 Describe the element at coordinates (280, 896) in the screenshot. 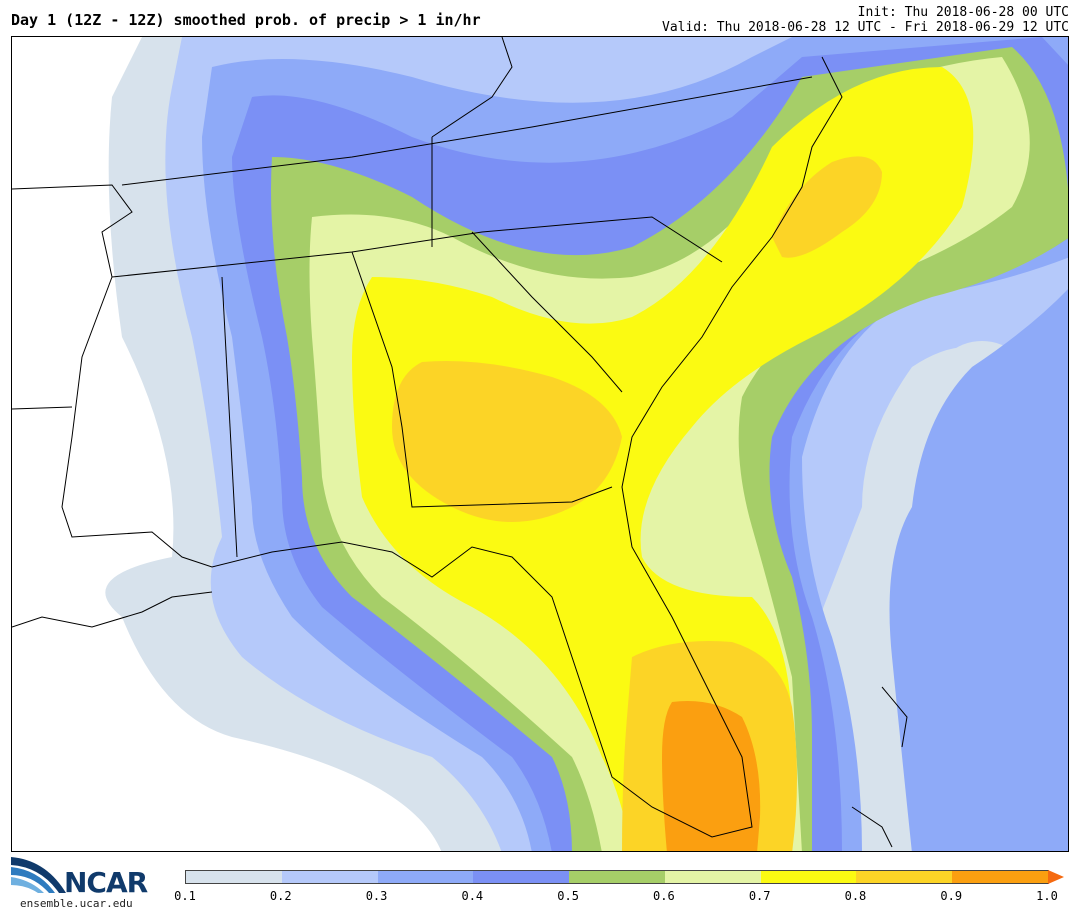

I see `colorbar-tick-label: 0.2` at that location.